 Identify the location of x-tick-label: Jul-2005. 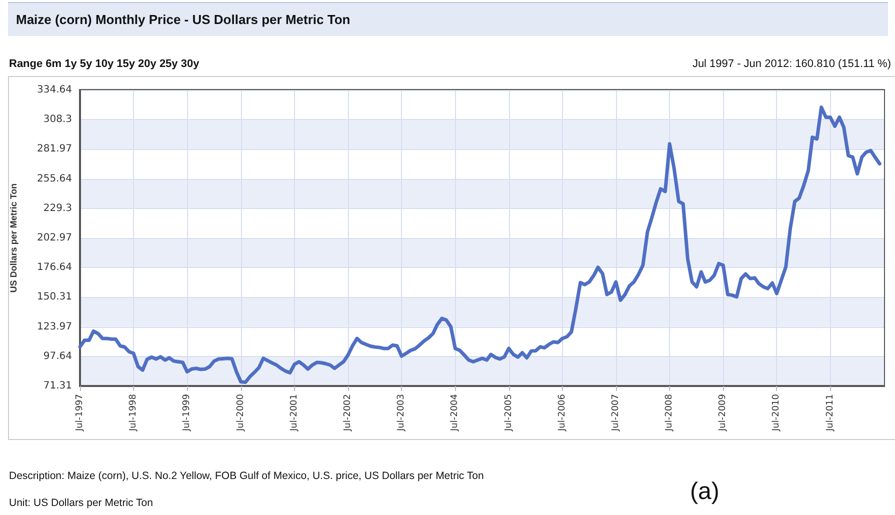
(509, 413).